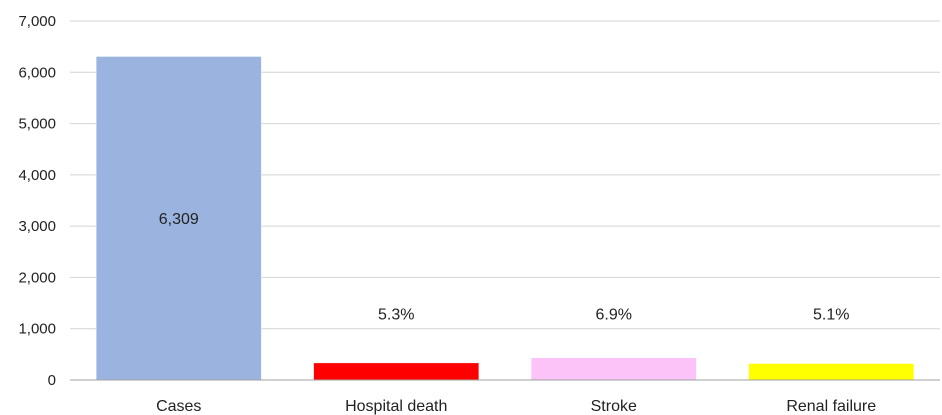 This screenshot has width=942, height=415. I want to click on y-tick-label: 6,000, so click(37, 72).